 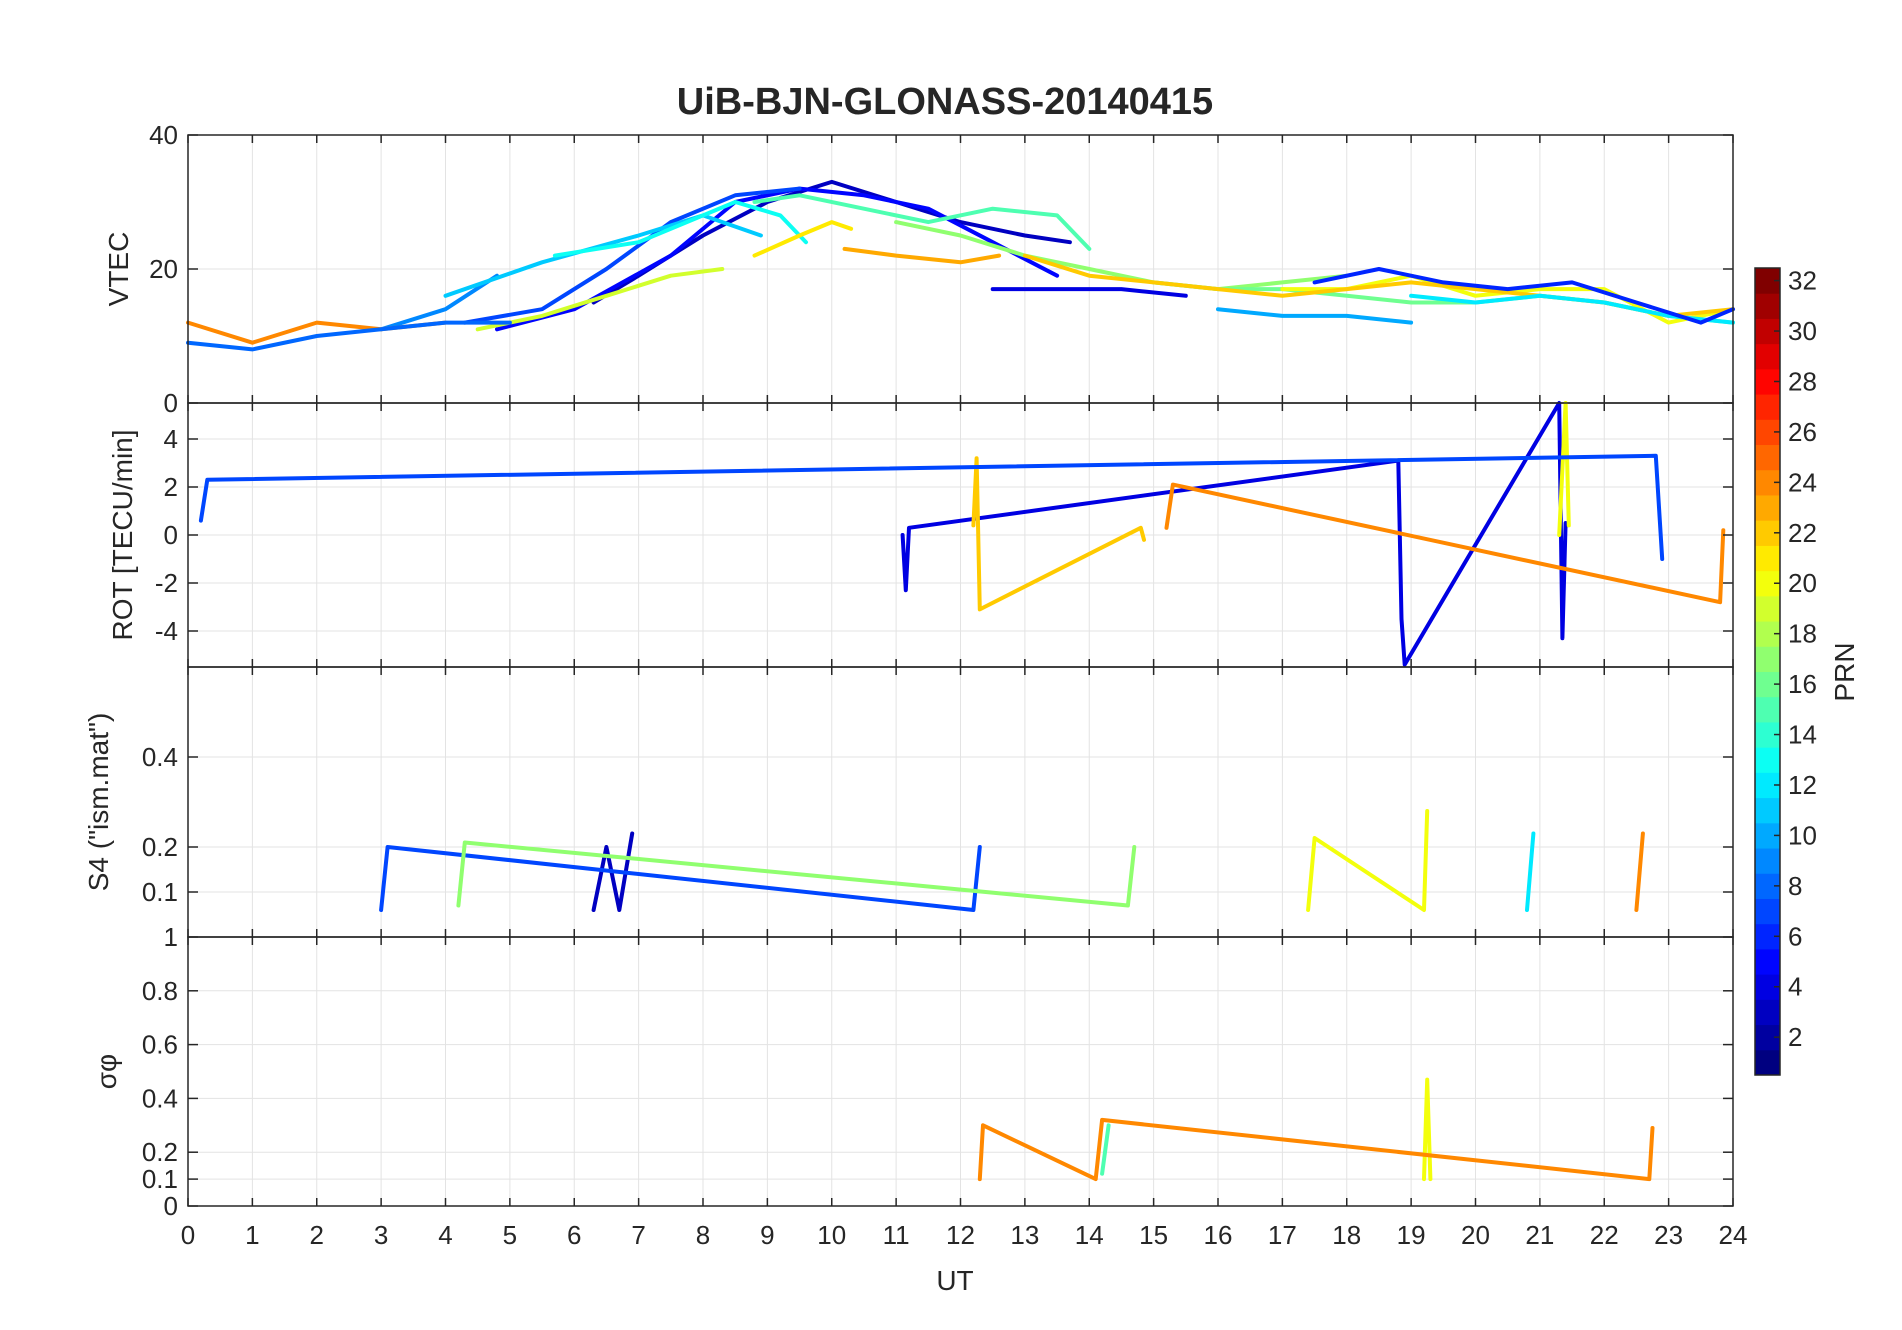 I want to click on y-tick-label: 40, so click(x=163, y=135).